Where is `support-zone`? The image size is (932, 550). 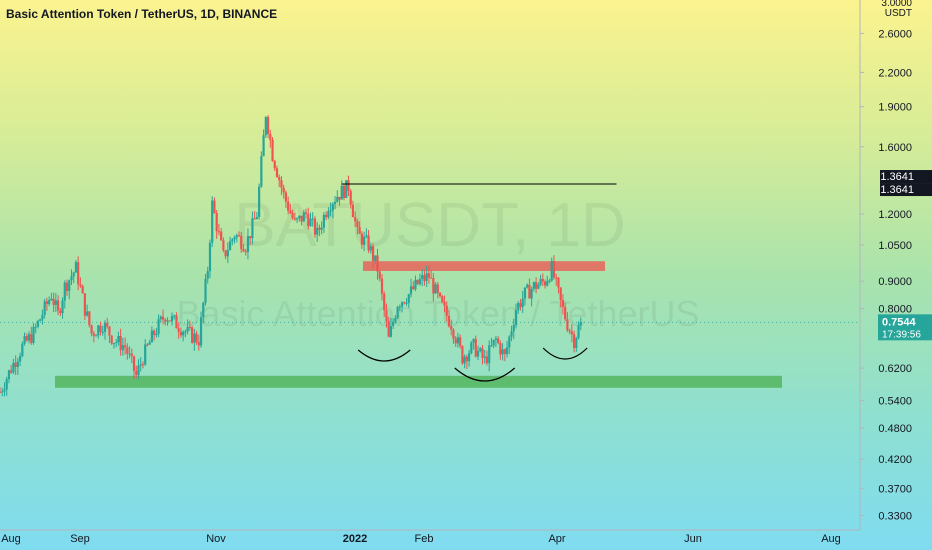
support-zone is located at coordinates (418, 381).